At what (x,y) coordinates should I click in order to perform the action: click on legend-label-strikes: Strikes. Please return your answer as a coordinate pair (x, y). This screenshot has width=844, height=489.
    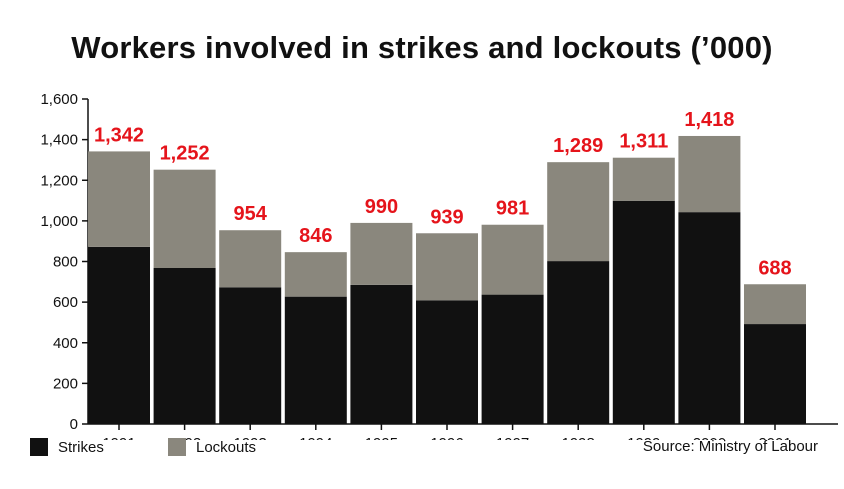
    Looking at the image, I should click on (81, 447).